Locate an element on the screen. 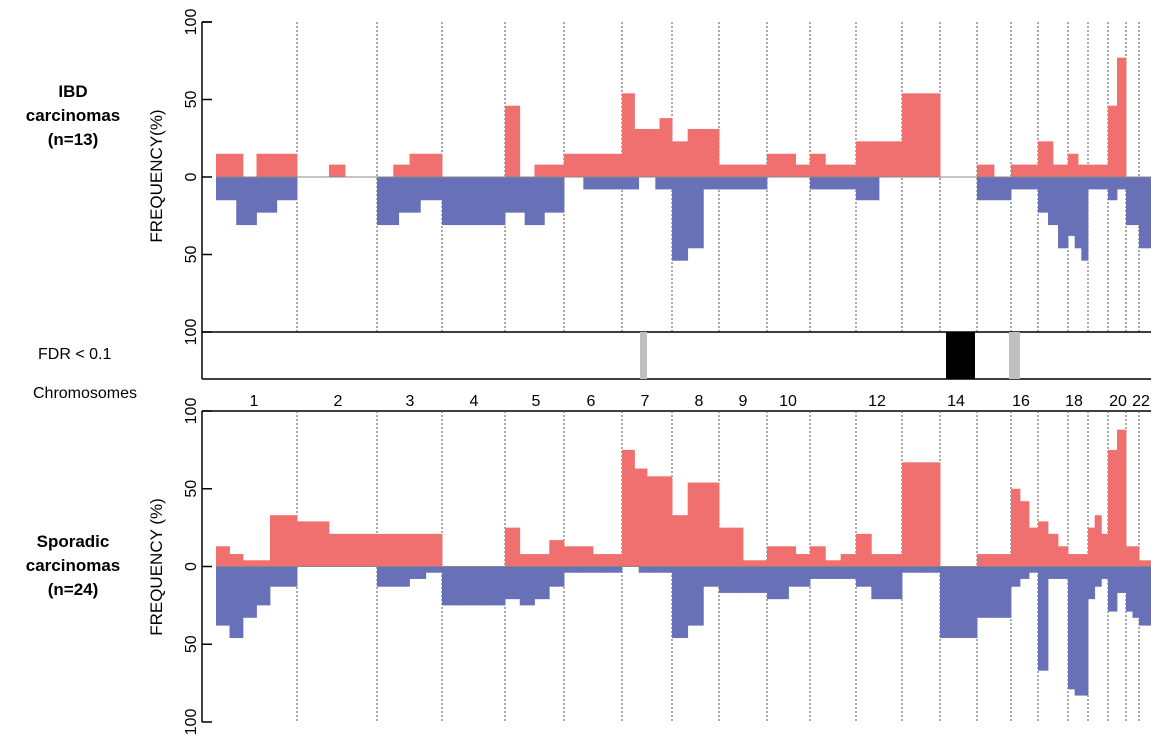  chromosome-label: 3 is located at coordinates (410, 401).